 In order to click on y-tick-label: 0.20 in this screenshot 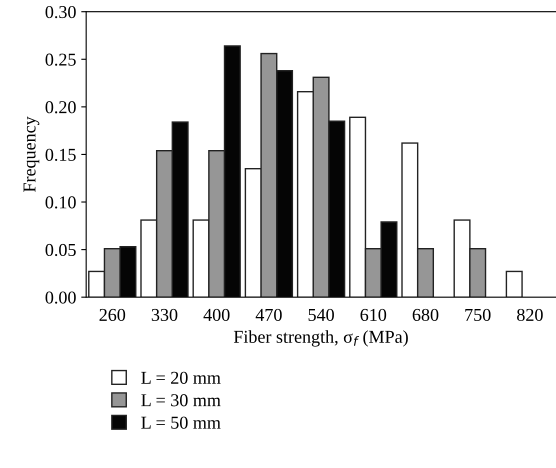, I will do `click(61, 107)`.